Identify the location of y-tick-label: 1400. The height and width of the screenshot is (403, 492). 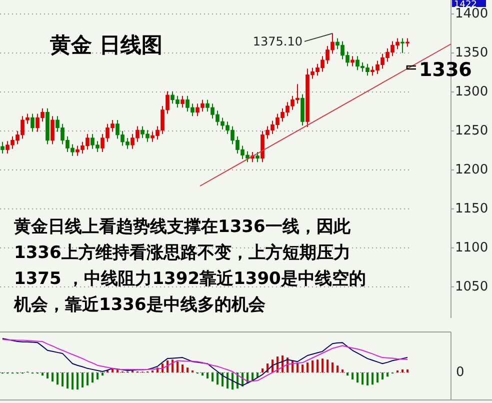
(471, 14).